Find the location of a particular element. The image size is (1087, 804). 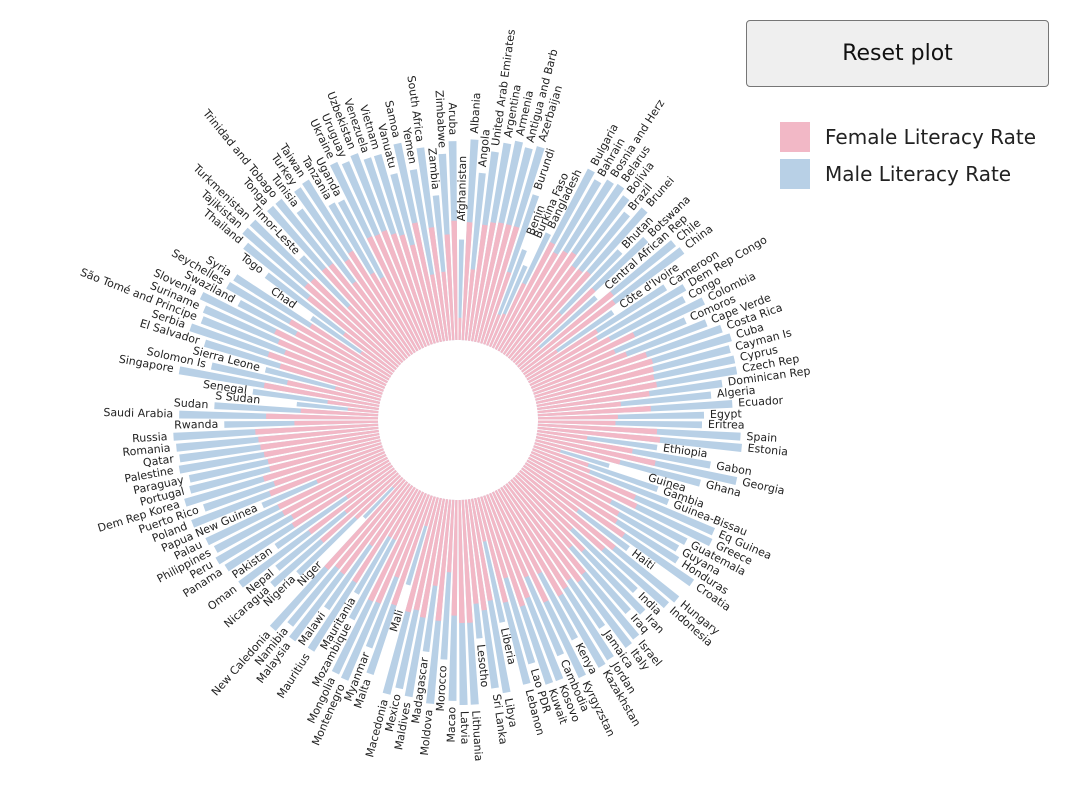

female-bar-syria is located at coordinates (350, 350).